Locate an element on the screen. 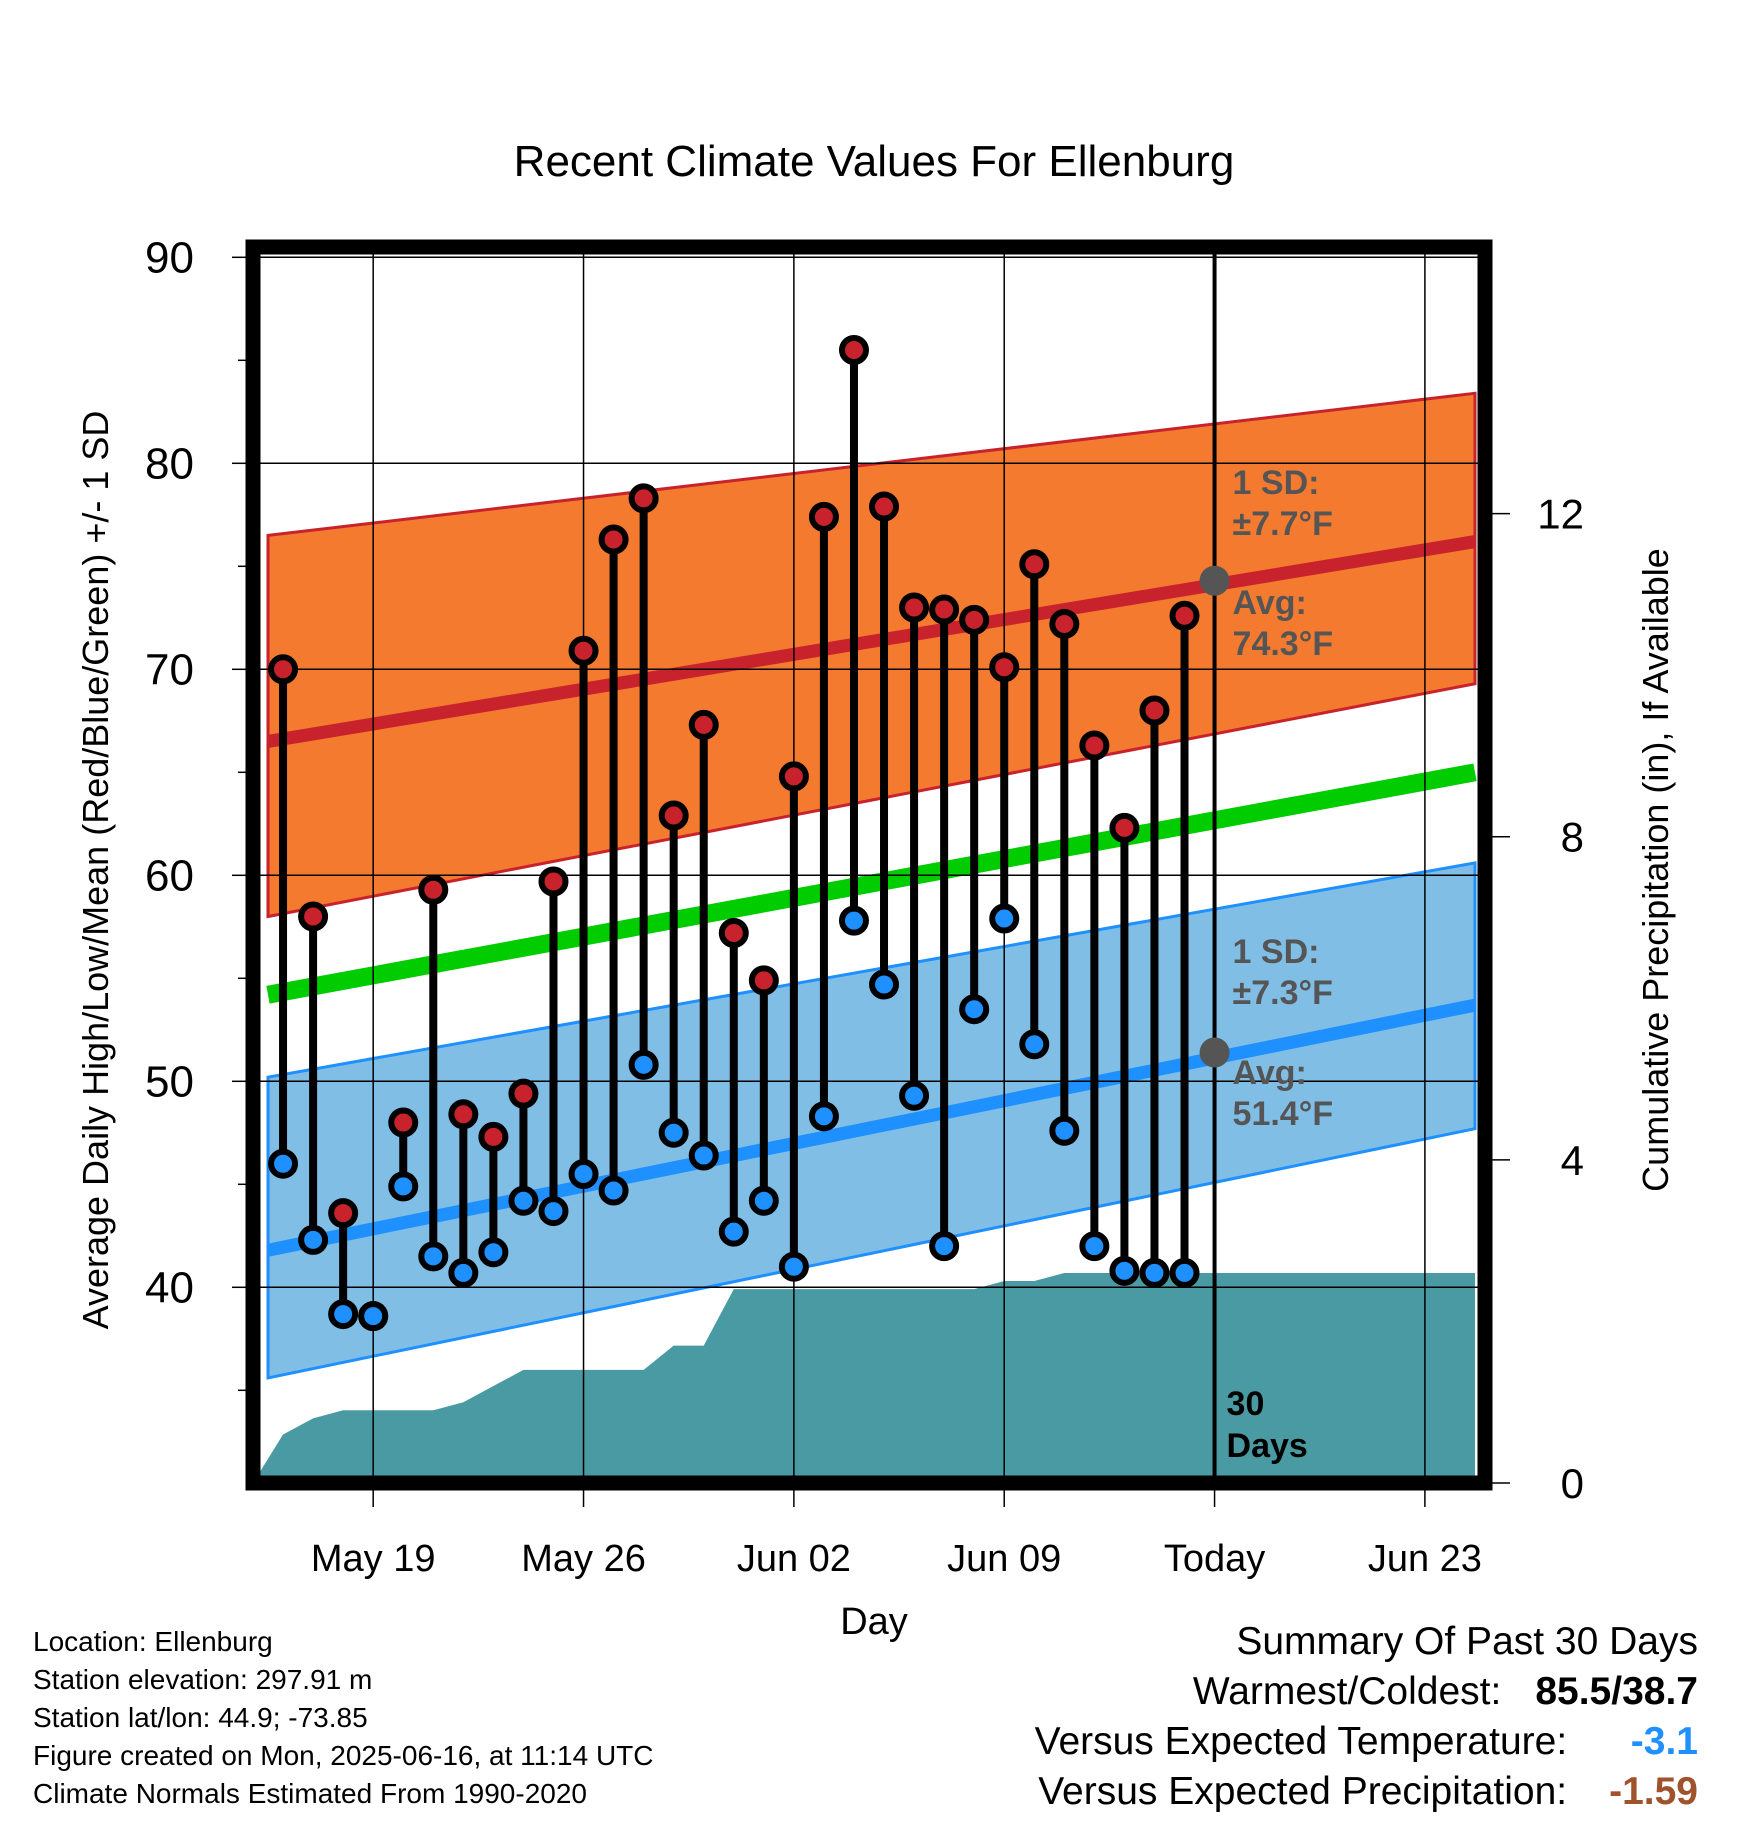 The image size is (1748, 1828). x-tick-label: Jun 23 is located at coordinates (1425, 1559).